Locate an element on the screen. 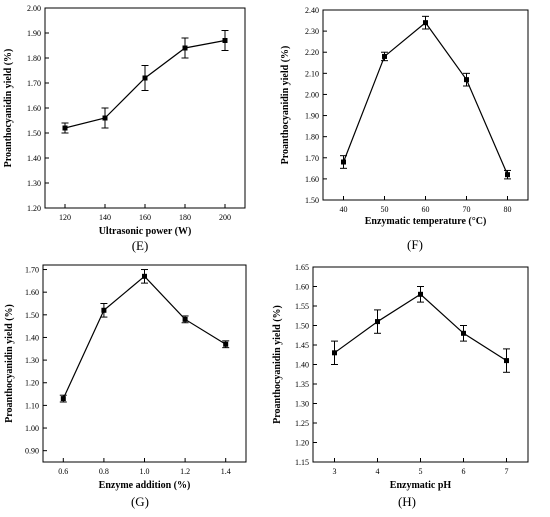  x-tick-label: 6 is located at coordinates (464, 471).